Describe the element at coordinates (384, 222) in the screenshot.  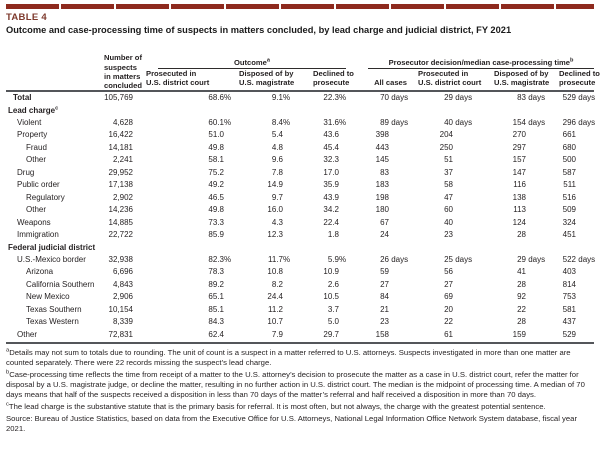
I see `cell-allcases: 67` at that location.